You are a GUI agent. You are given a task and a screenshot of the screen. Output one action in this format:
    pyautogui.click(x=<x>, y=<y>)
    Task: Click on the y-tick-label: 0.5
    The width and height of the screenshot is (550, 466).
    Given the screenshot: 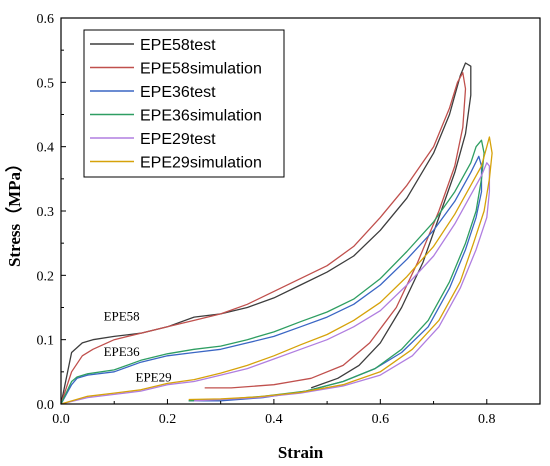 What is the action you would take?
    pyautogui.click(x=46, y=83)
    